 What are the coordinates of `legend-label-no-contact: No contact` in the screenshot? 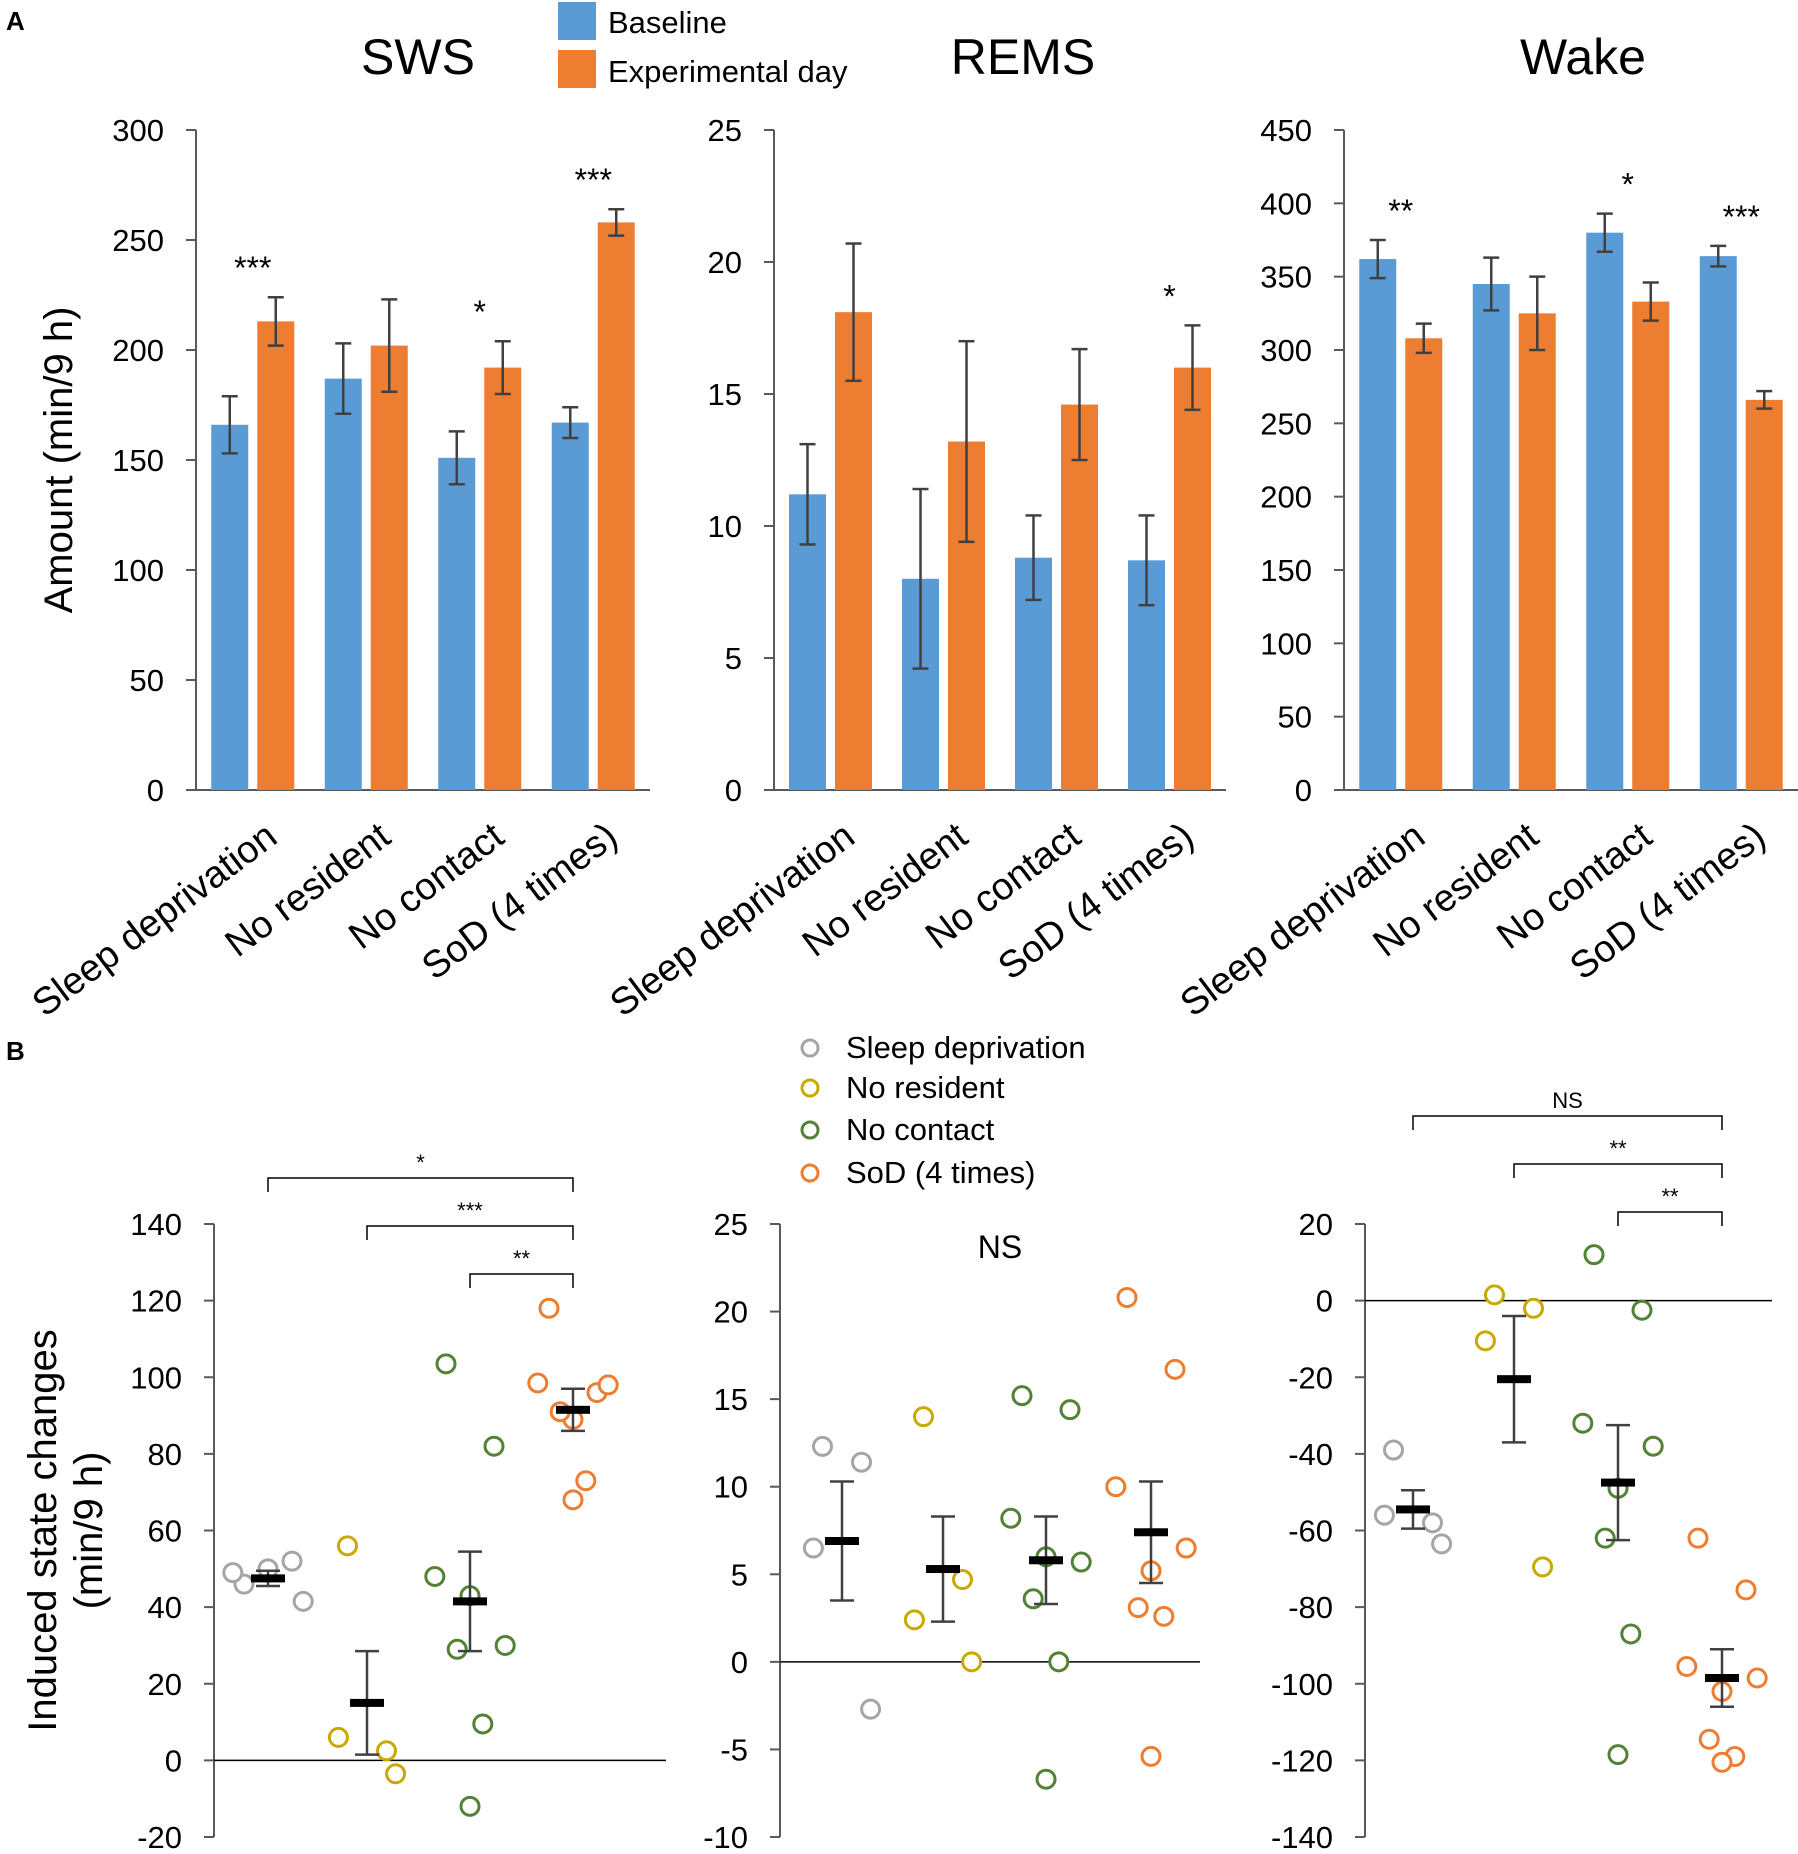 It's located at (920, 1129).